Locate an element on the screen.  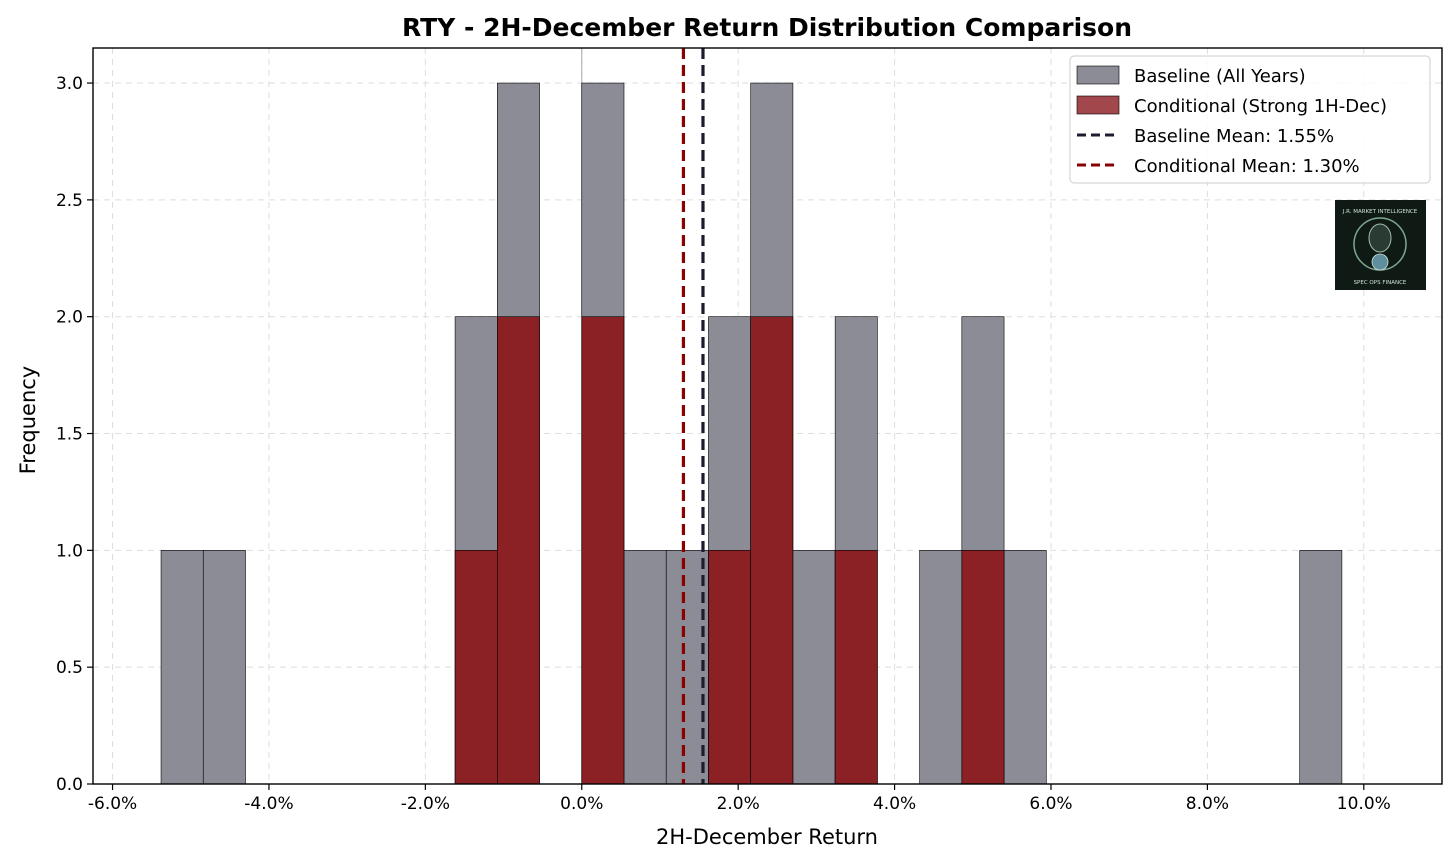
legend-swatch-baseline is located at coordinates (1098, 75).